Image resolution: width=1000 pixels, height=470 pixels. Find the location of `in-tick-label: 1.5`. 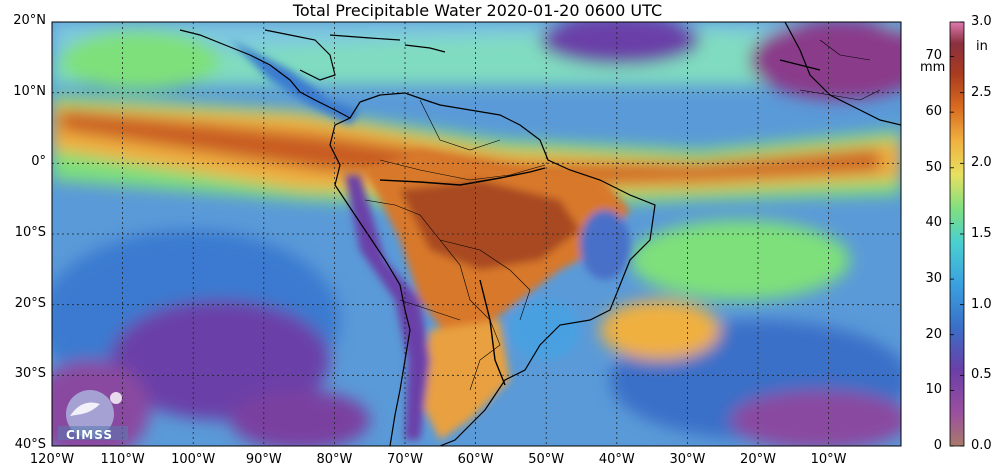

in-tick-label: 1.5 is located at coordinates (981, 233).